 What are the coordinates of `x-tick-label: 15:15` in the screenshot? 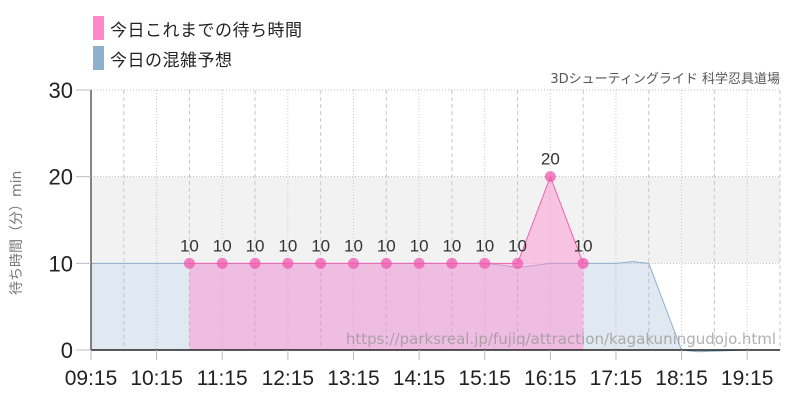 It's located at (484, 378).